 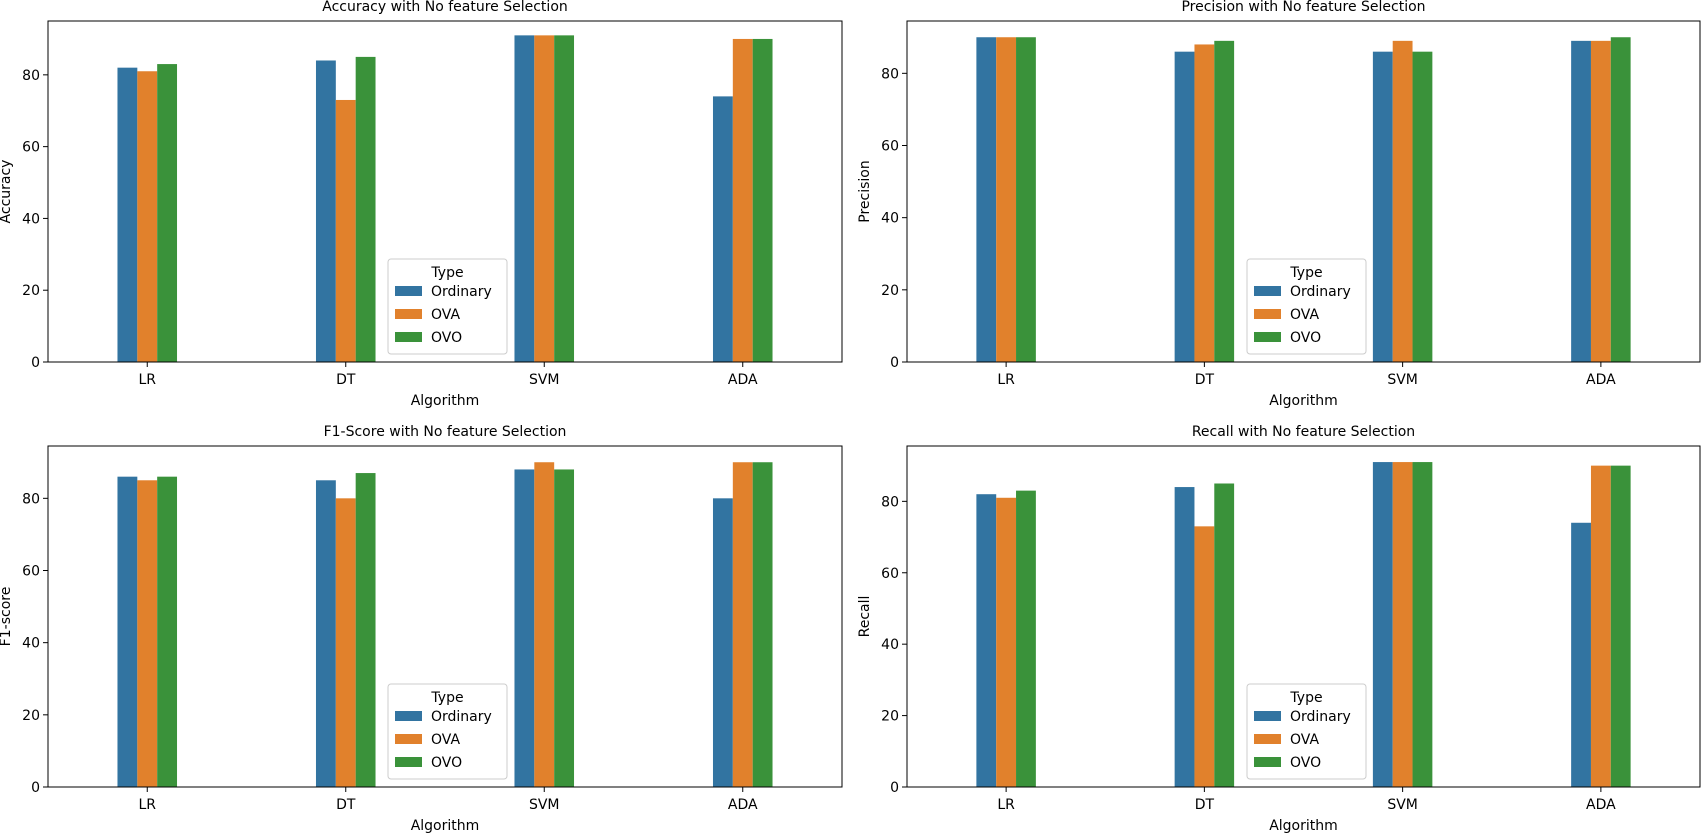 I want to click on chart-title: Accuracy with No feature Selection, so click(x=445, y=7).